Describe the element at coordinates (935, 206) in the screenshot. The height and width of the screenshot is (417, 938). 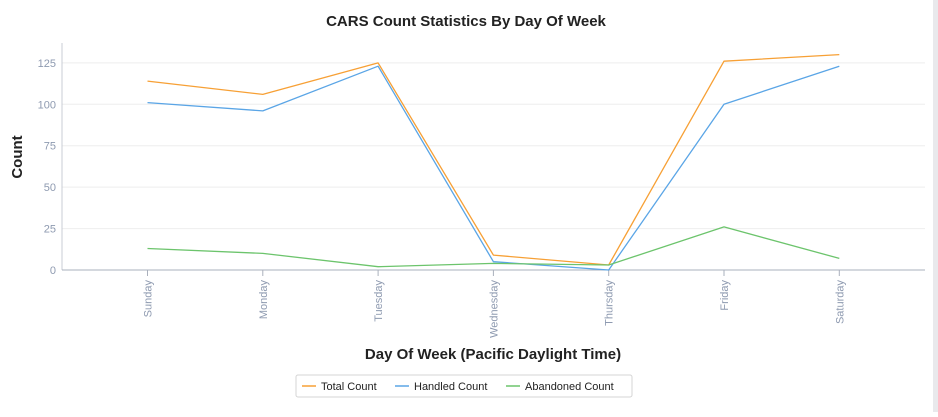
I see `scrollbar-edge` at that location.